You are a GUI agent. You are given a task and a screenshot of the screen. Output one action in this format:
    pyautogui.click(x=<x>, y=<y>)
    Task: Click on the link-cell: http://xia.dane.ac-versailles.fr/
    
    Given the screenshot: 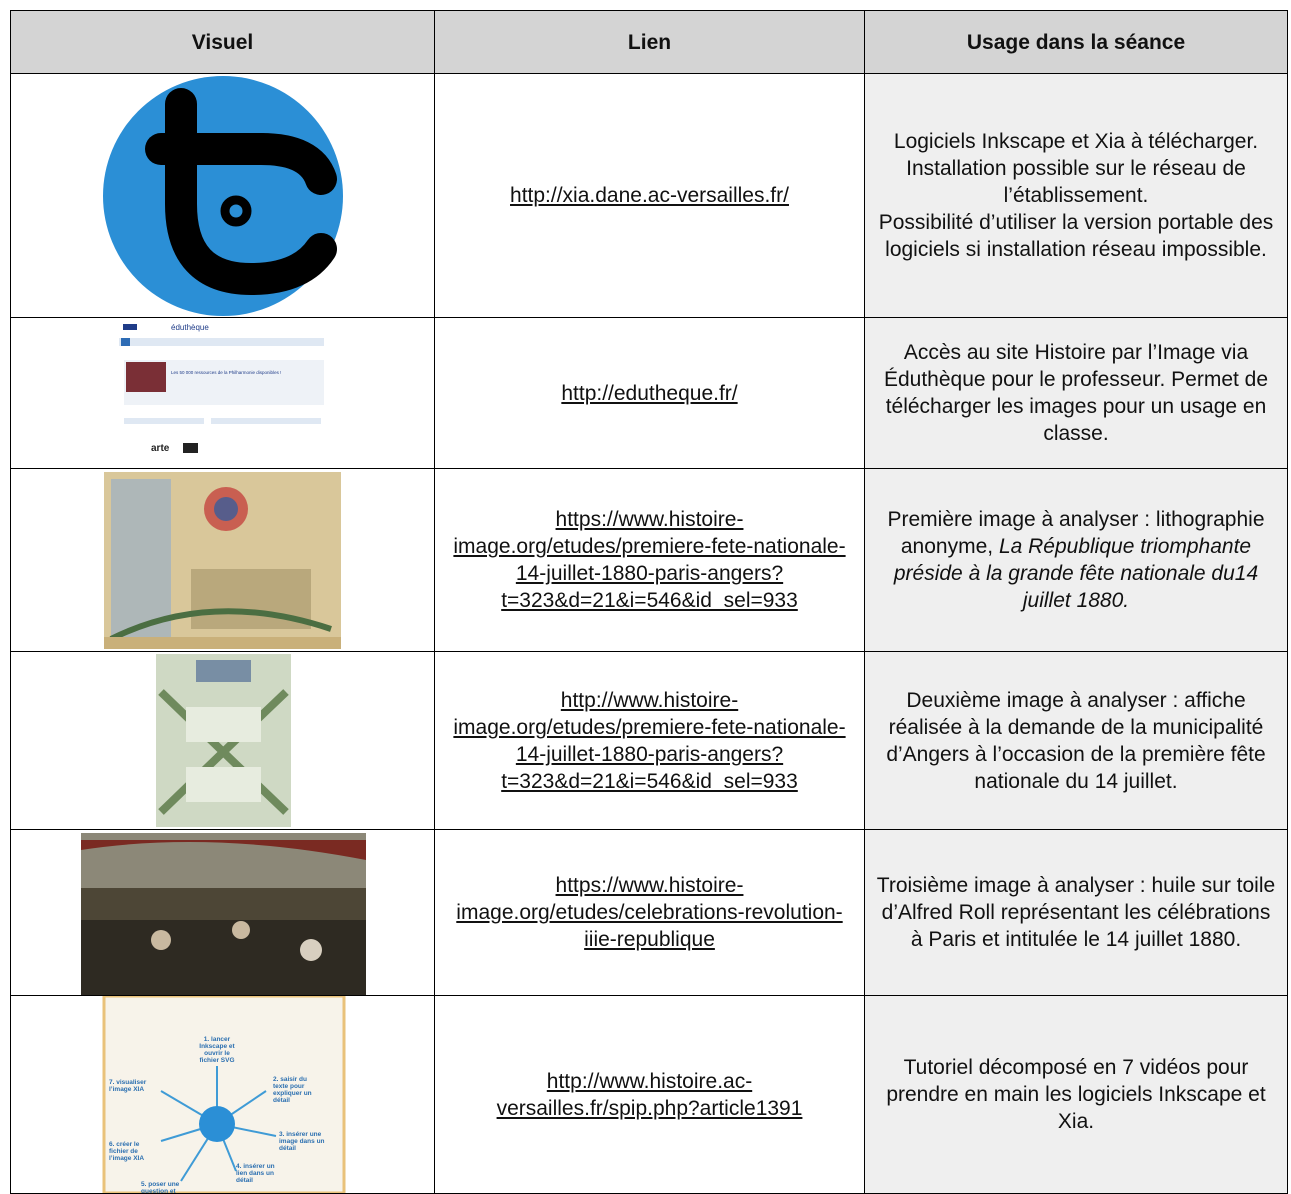 What is the action you would take?
    pyautogui.click(x=649, y=195)
    